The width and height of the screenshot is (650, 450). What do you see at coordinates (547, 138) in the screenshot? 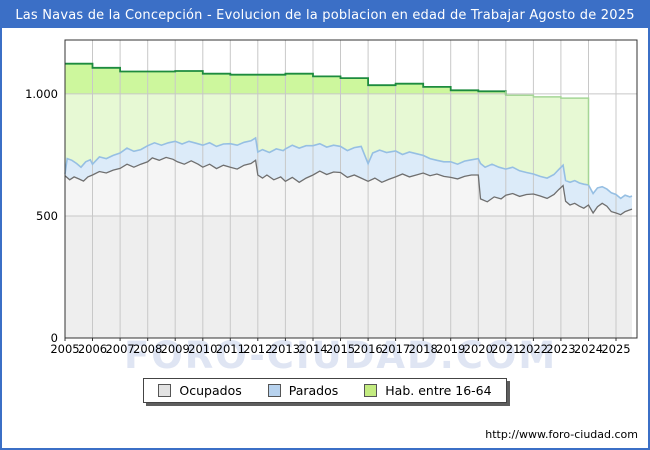
I see `line-hab-16-64-recent` at bounding box center [547, 138].